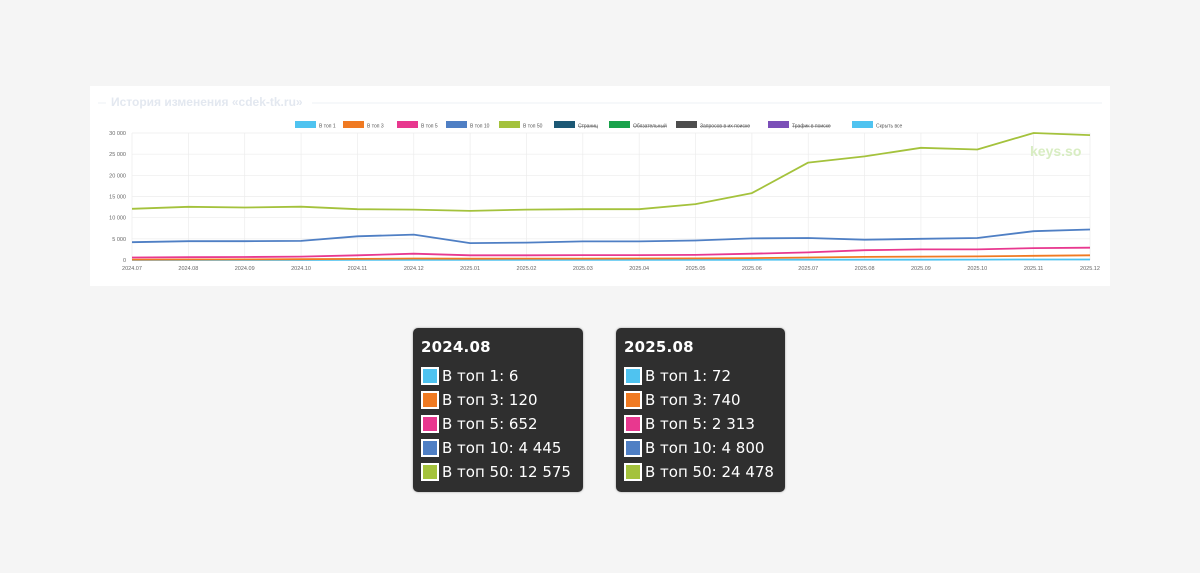  I want to click on x-tick-label: 2024.12, so click(414, 269).